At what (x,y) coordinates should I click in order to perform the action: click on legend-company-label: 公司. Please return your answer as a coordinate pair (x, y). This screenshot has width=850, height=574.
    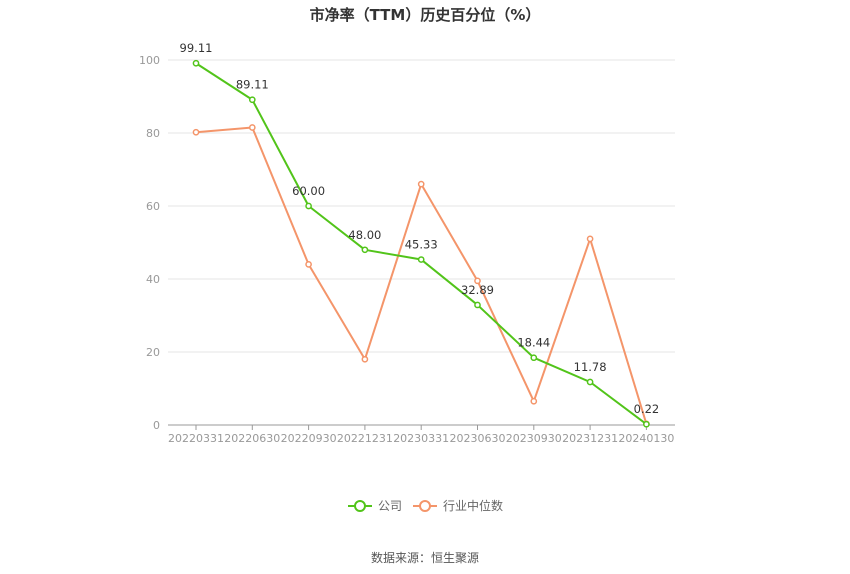
    Looking at the image, I should click on (390, 506).